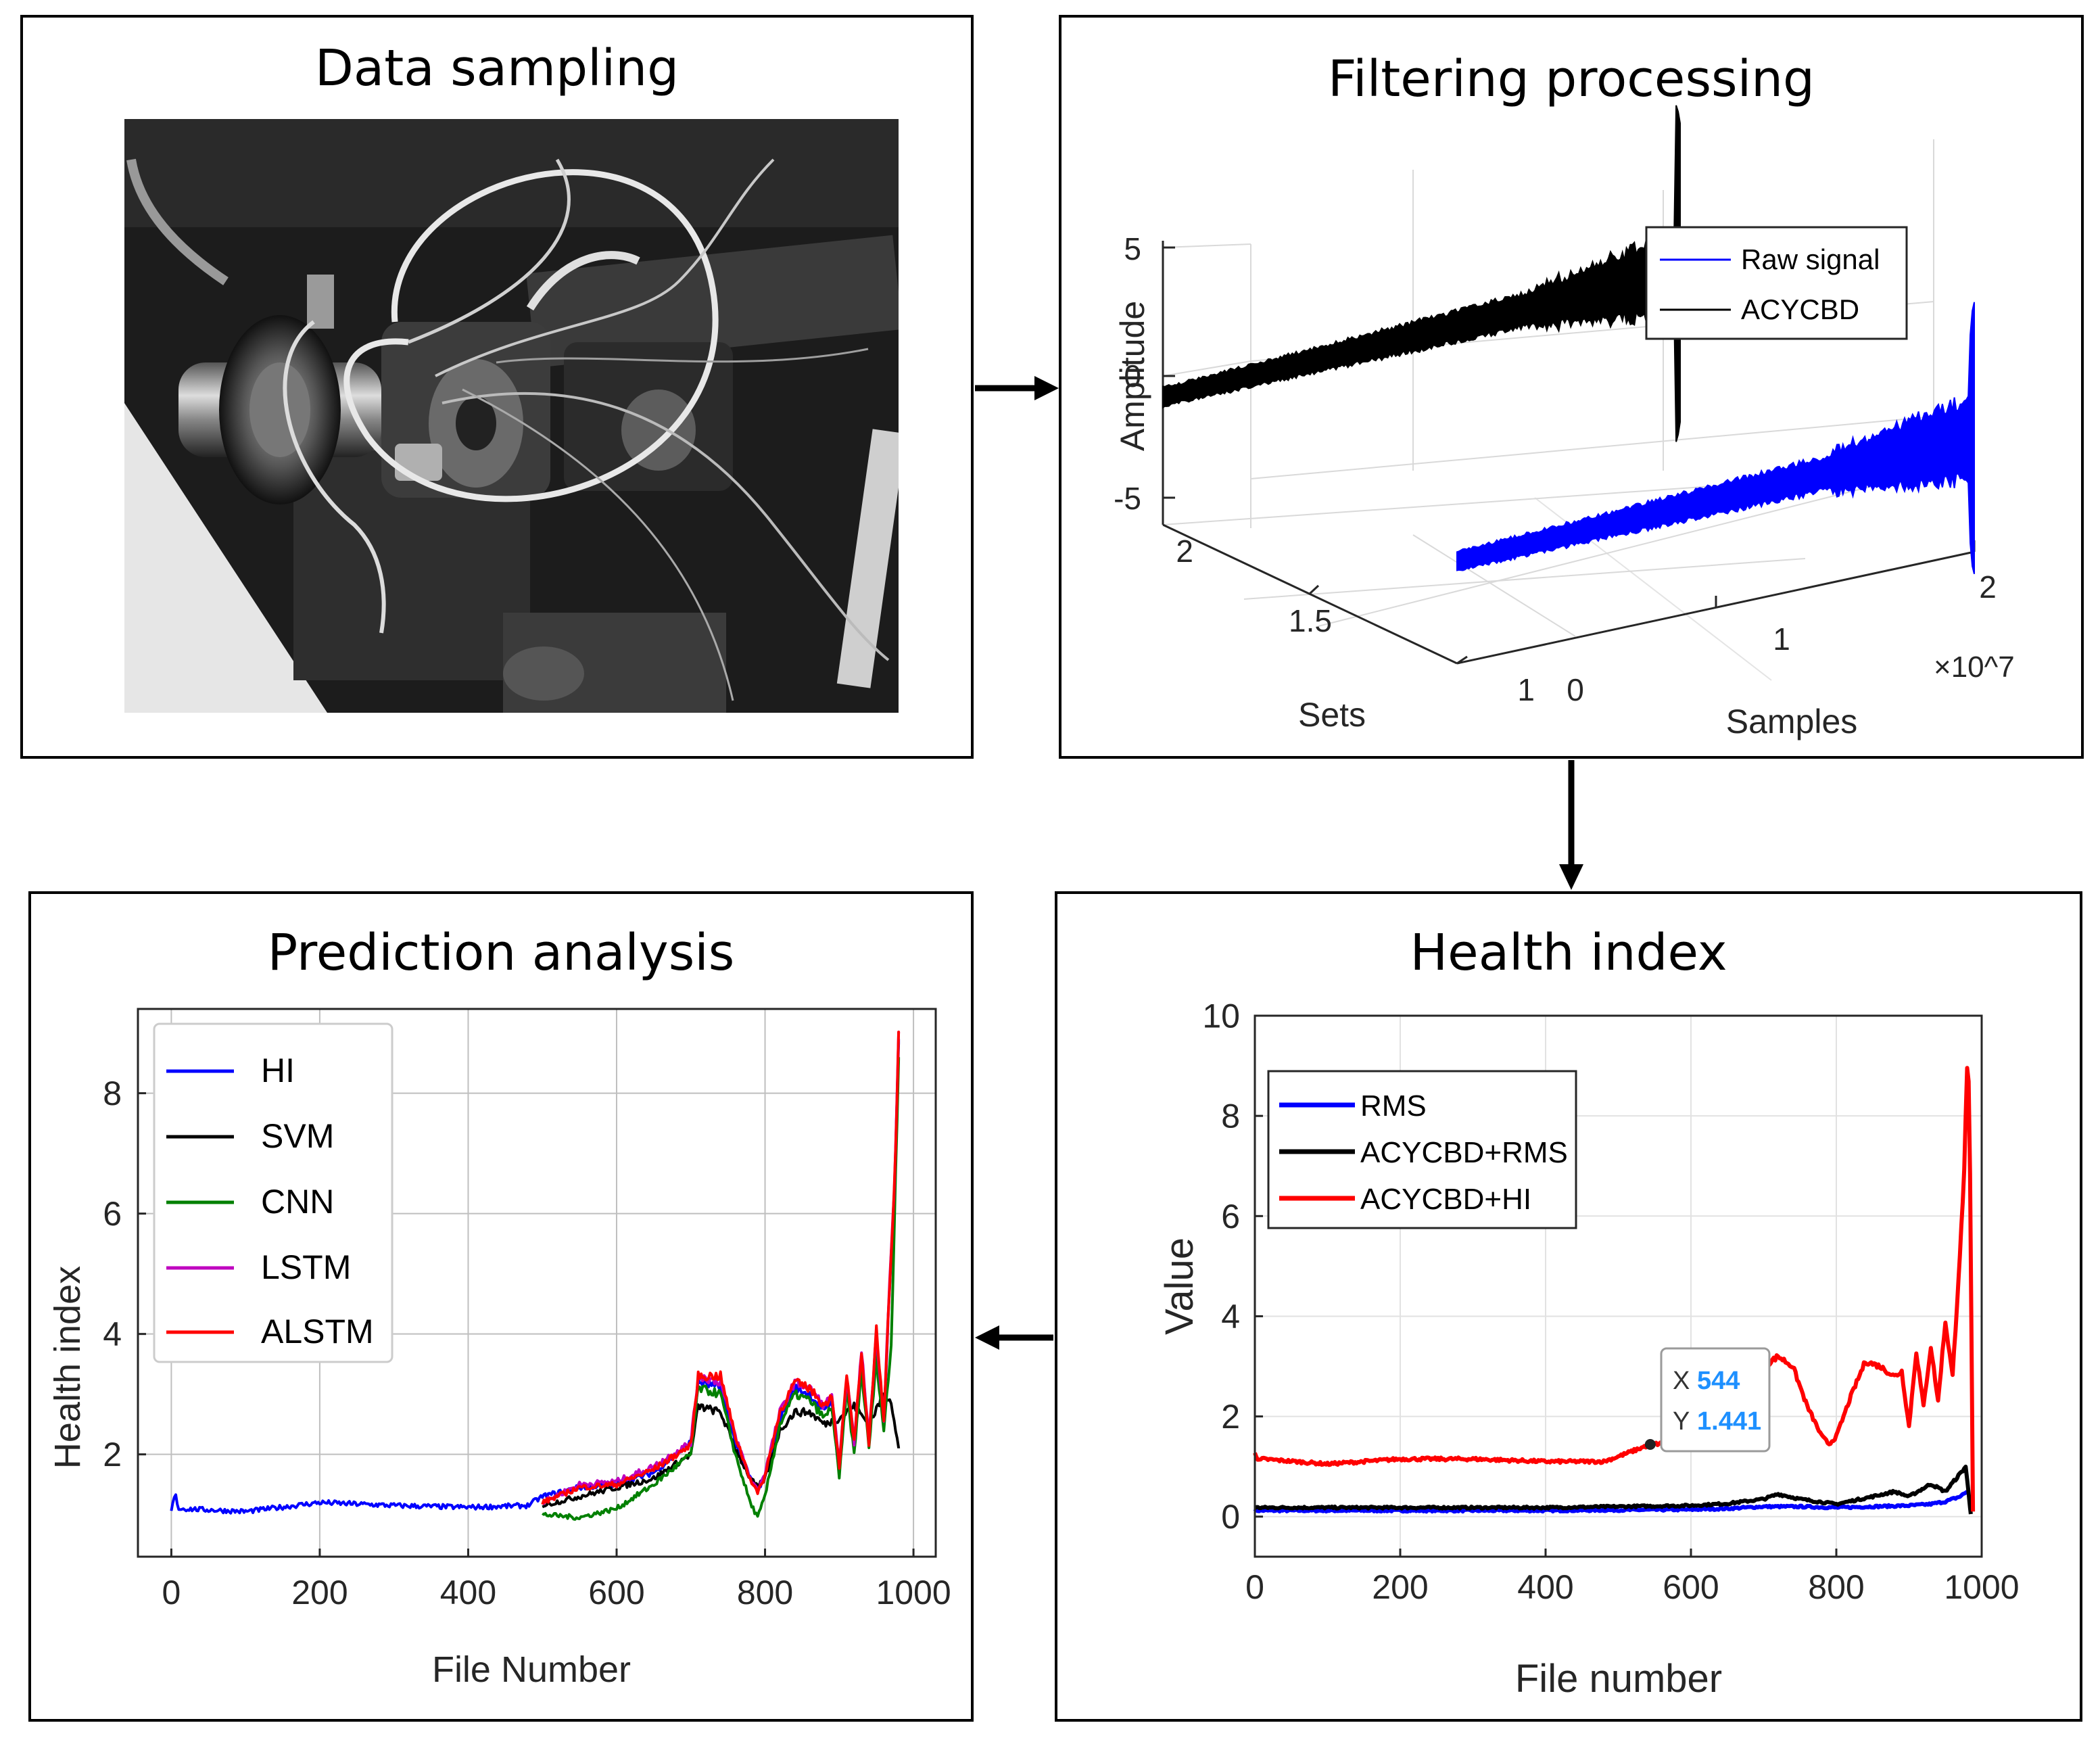  Describe the element at coordinates (317, 1332) in the screenshot. I see `legend-alstm: ALSTM` at that location.